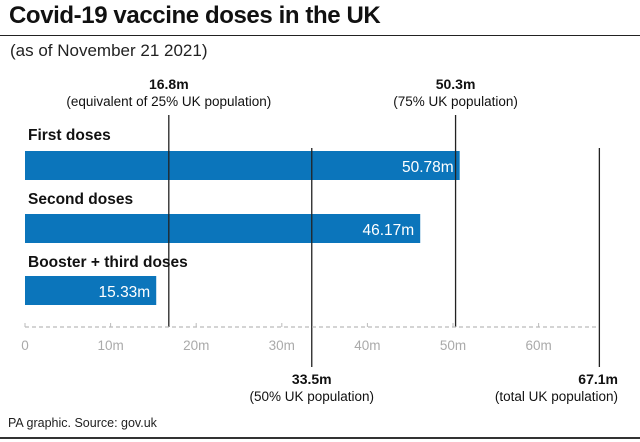  I want to click on reference-note-label: (total UK population), so click(556, 396).